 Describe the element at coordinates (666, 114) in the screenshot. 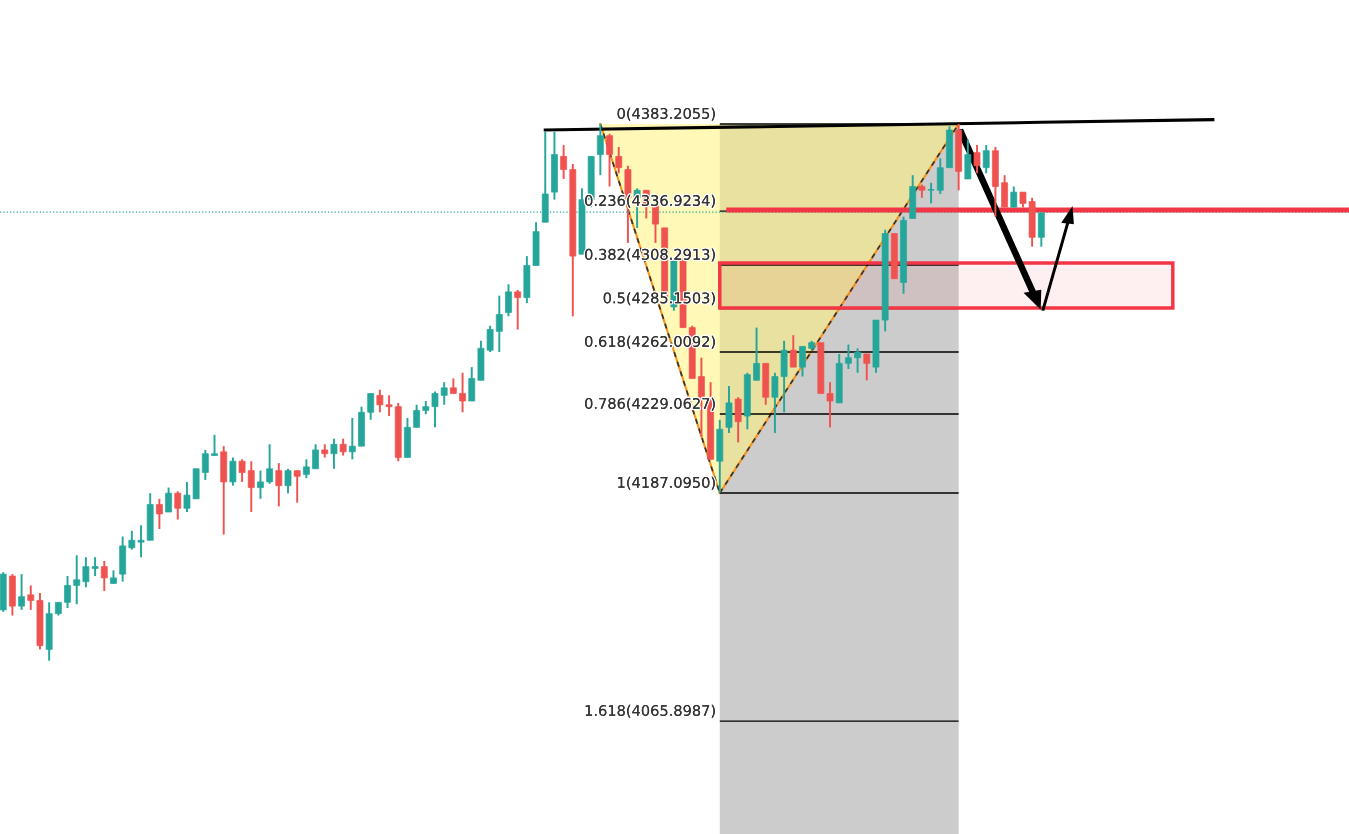

I see `ref-line-label: 0(4383.2055)` at that location.